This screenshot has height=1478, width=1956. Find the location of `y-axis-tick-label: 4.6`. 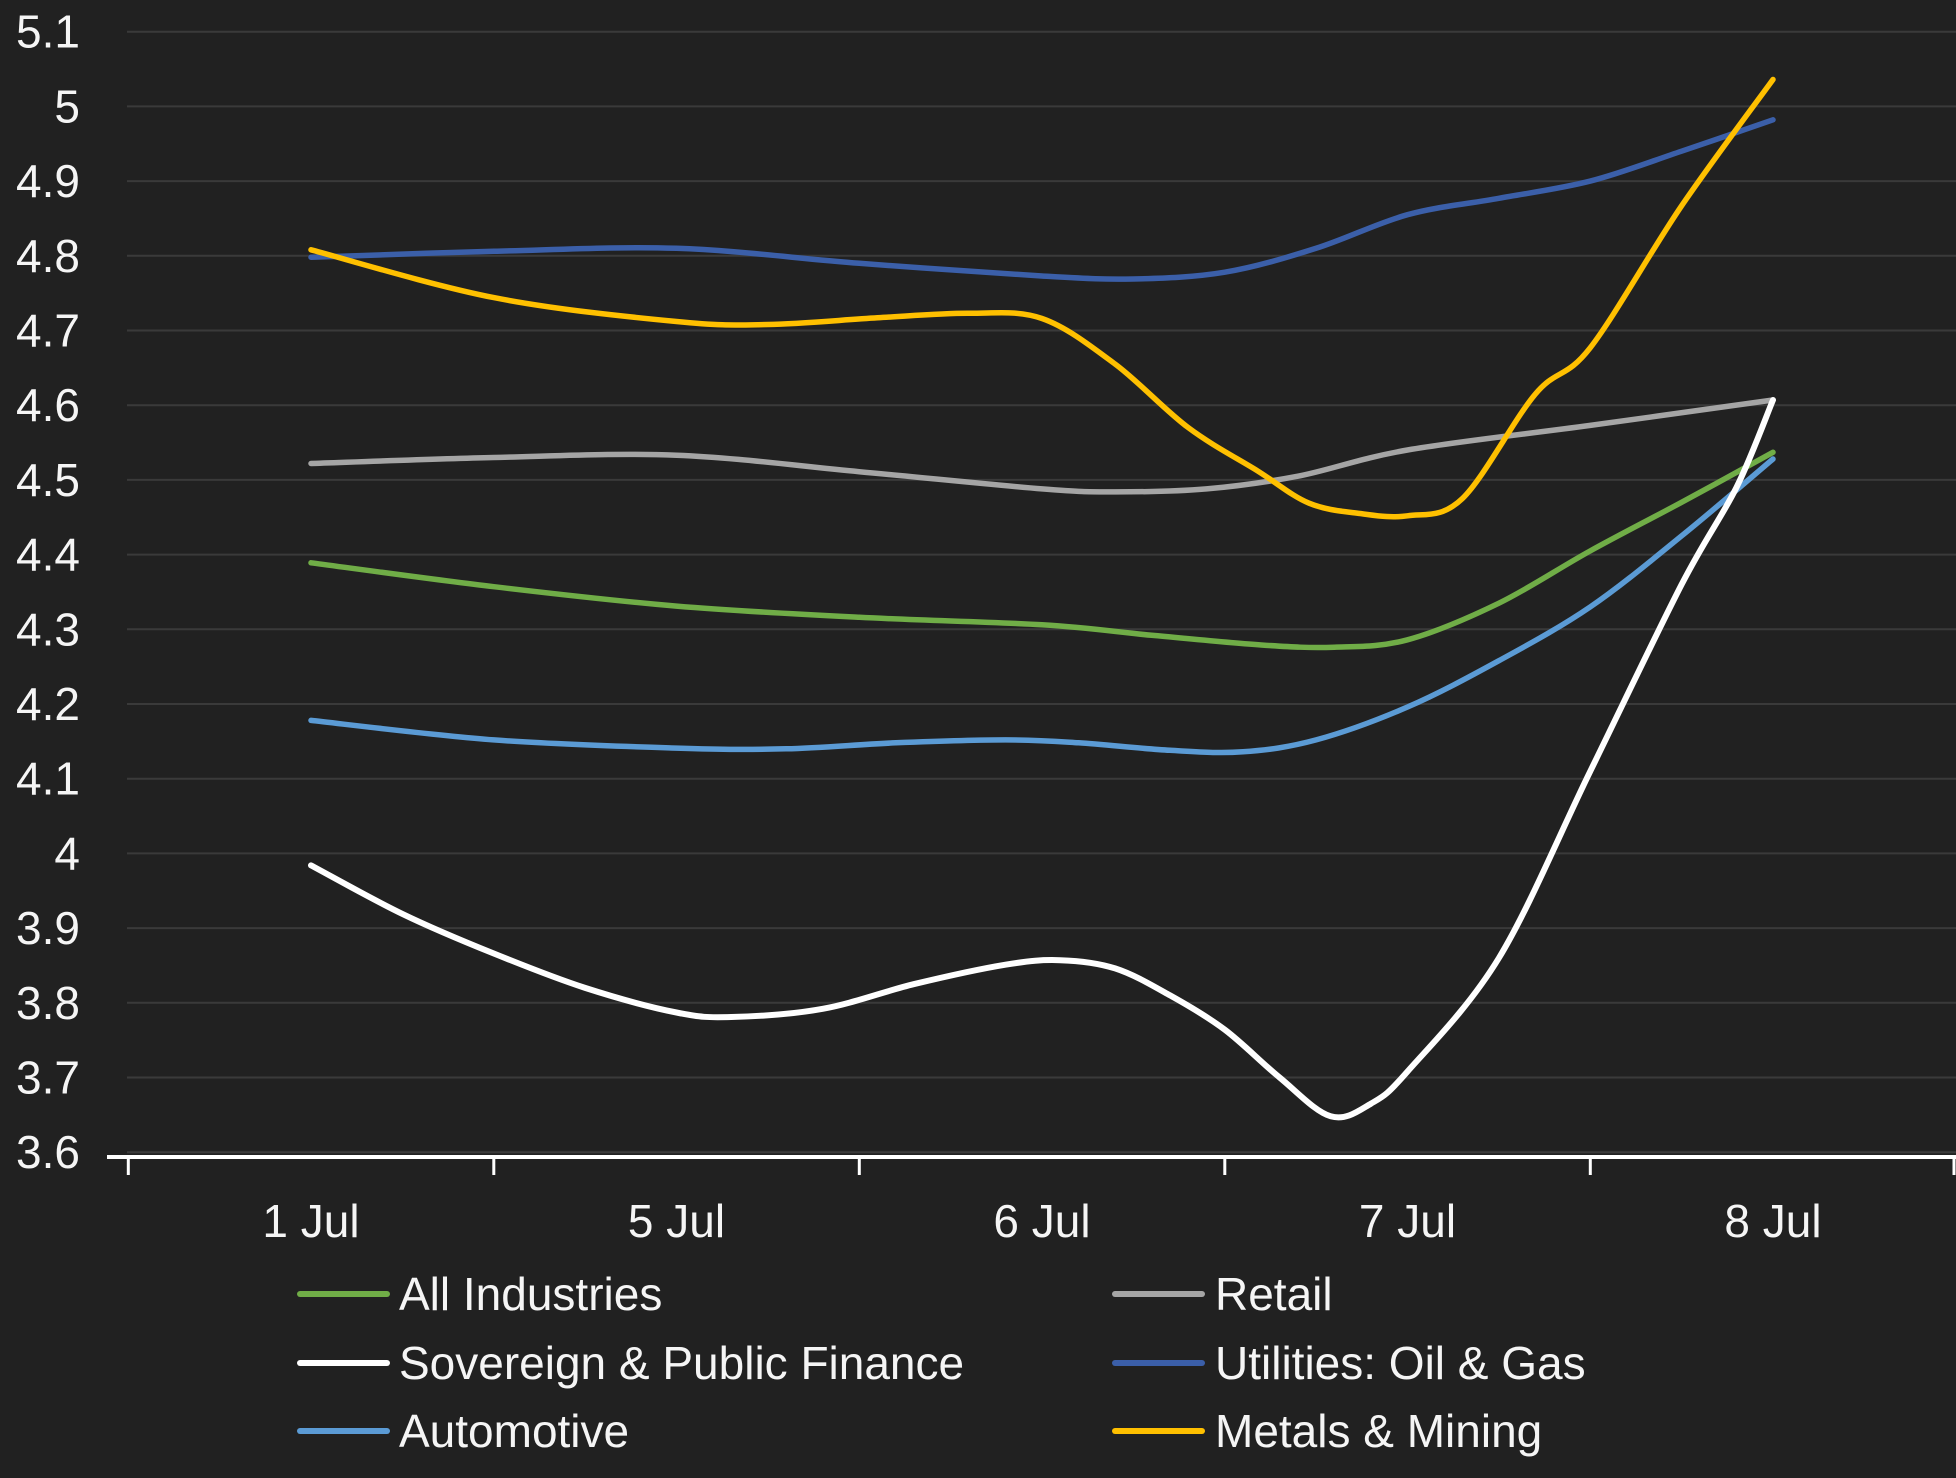

y-axis-tick-label: 4.6 is located at coordinates (48, 405).